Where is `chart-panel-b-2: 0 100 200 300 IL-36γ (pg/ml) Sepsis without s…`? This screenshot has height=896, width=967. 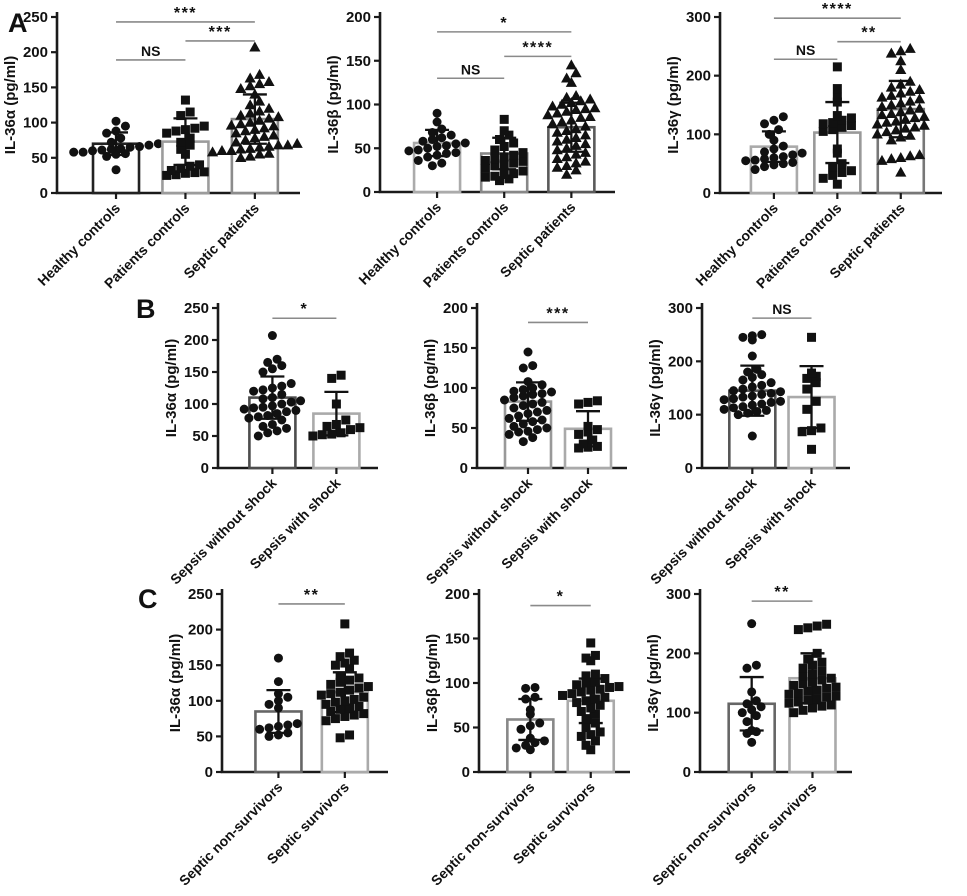 chart-panel-b-2: 0 100 200 300 IL-36γ (pg/ml) Sepsis without s… is located at coordinates (748, 443).